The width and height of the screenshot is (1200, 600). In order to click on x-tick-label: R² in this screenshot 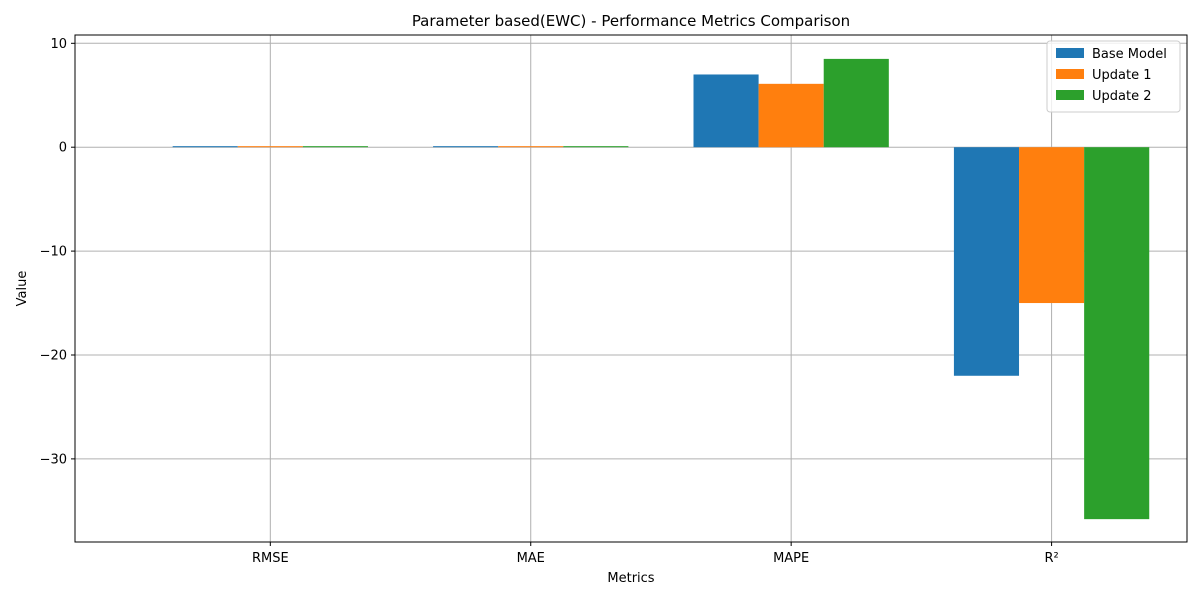, I will do `click(1051, 558)`.